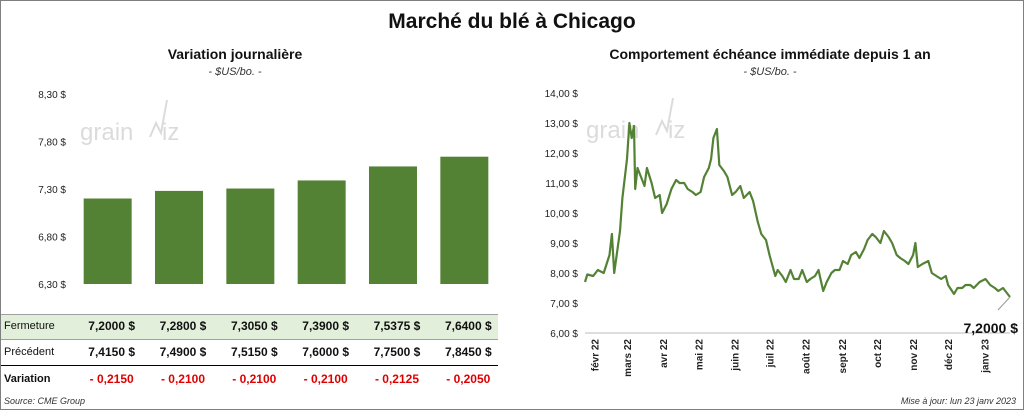 Image resolution: width=1024 pixels, height=410 pixels. What do you see at coordinates (29, 326) in the screenshot?
I see `table-row-label: Fermeture` at bounding box center [29, 326].